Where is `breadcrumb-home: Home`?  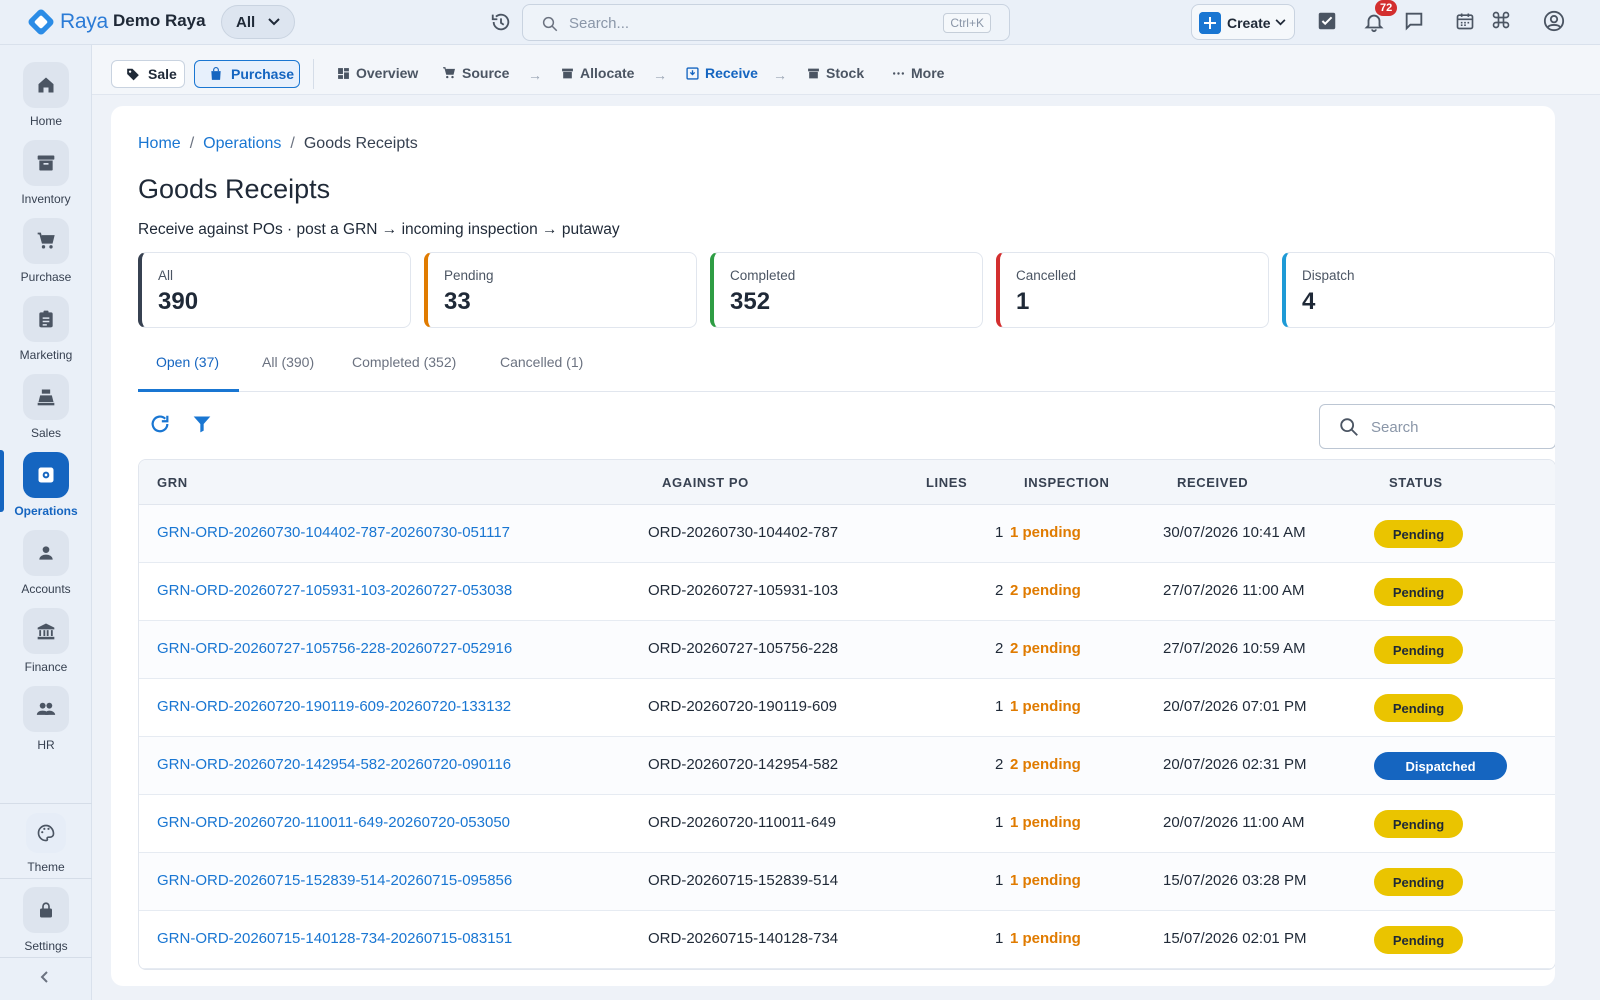
breadcrumb-home: Home is located at coordinates (159, 143).